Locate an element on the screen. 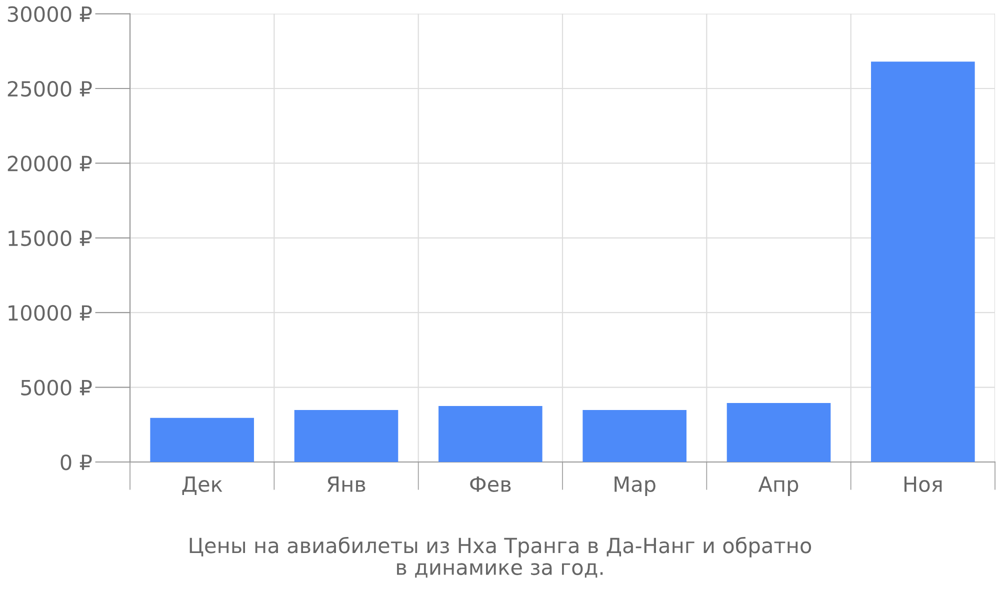 This screenshot has height=600, width=1000. text: Цены на авиабилеты из Нха Транга в Да-Нанг и обратно в динамике за год. is located at coordinates (501, 557).